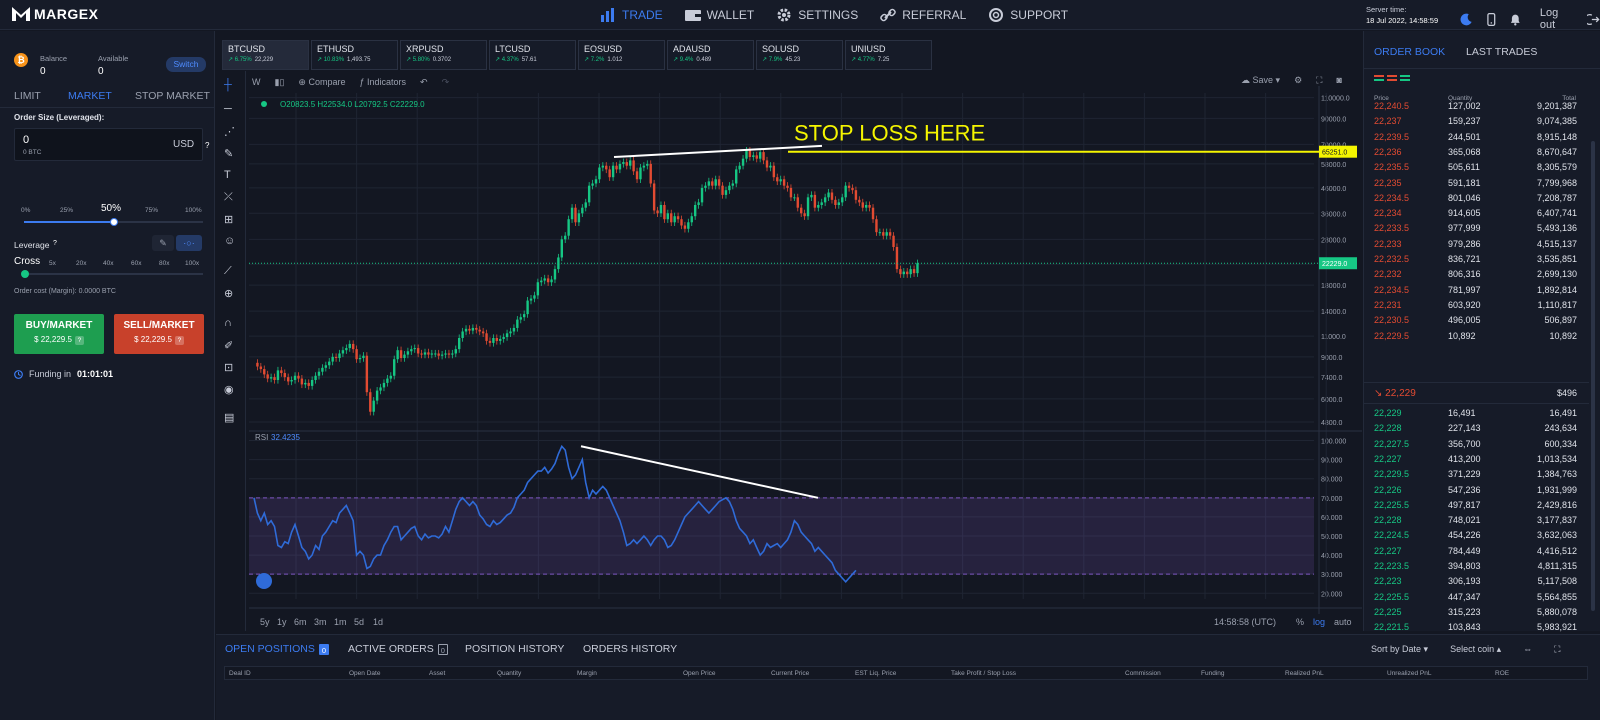 The width and height of the screenshot is (1600, 720). Describe the element at coordinates (230, 241) in the screenshot. I see `emoji-tool-icon: ☺` at that location.